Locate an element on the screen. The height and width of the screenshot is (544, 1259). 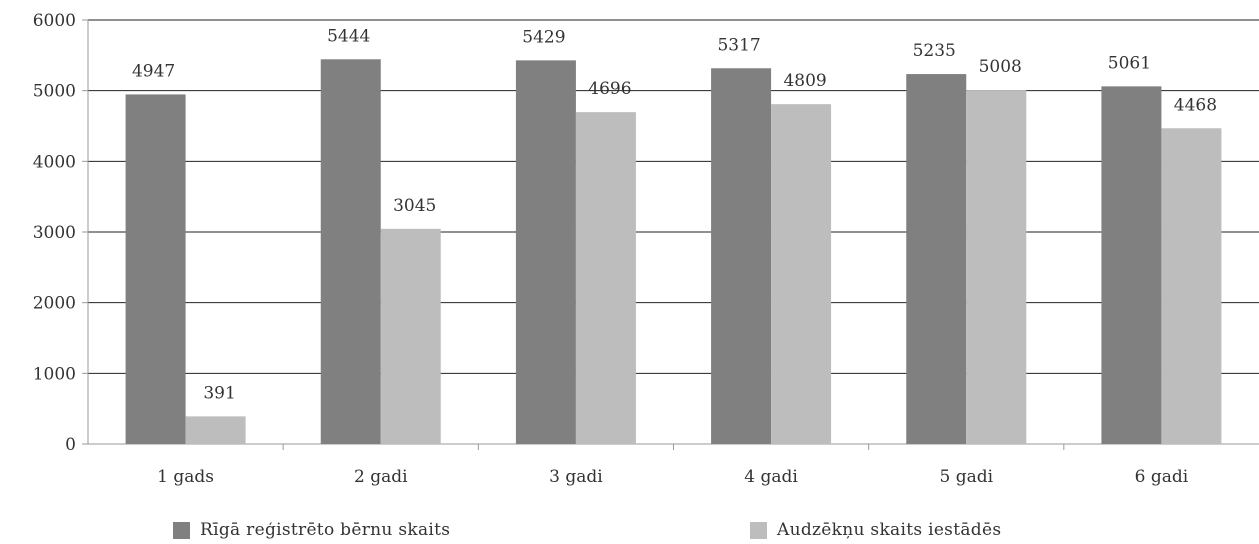
data-label-series-1: 5317 is located at coordinates (738, 45).